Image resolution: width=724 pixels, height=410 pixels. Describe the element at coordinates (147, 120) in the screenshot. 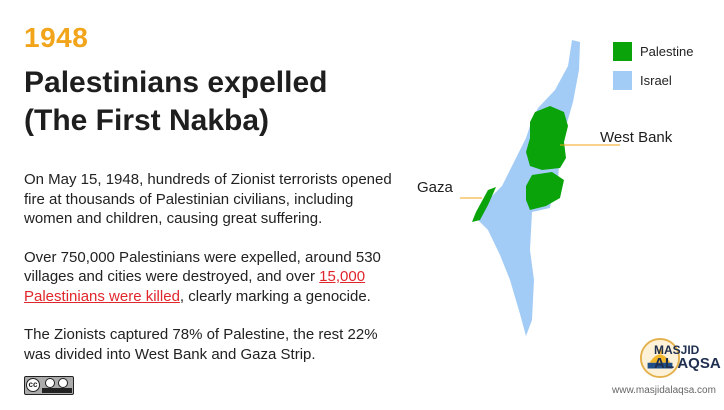

I see `title-line-2: (The First Nakba)` at that location.